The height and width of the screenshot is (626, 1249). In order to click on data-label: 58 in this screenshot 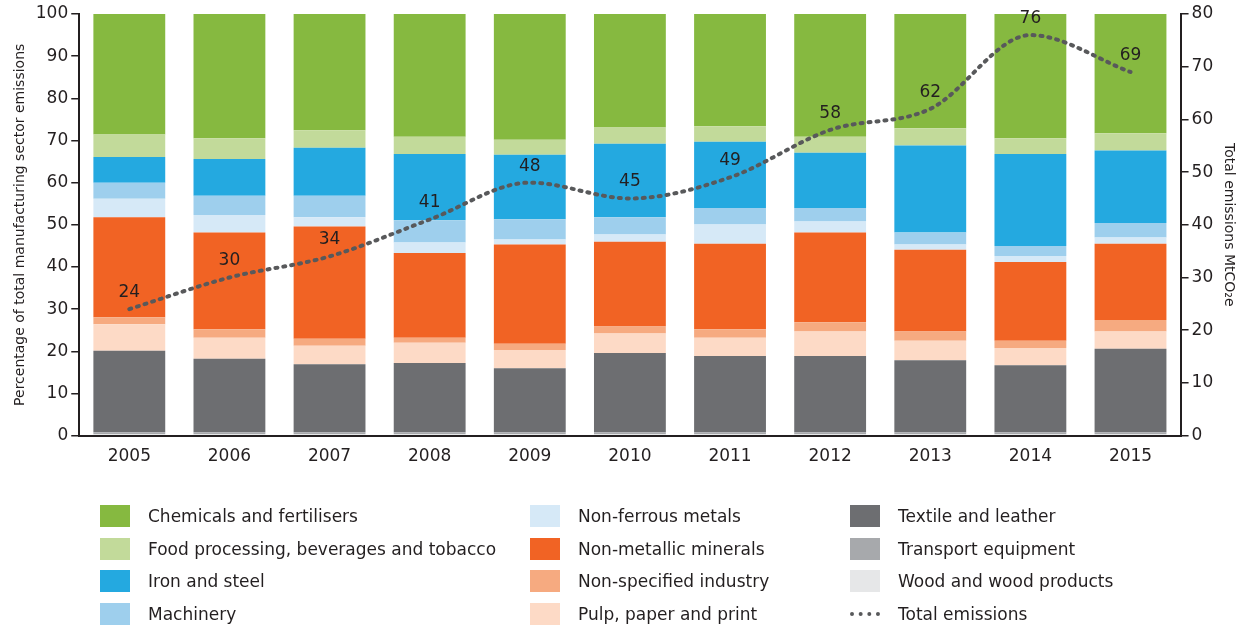, I will do `click(830, 111)`.